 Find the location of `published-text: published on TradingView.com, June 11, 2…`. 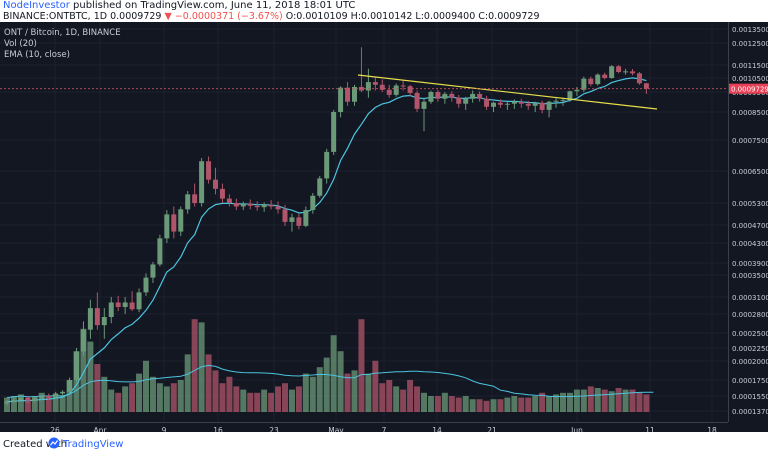

published-text: published on TradingView.com, June 11, 2… is located at coordinates (214, 5).